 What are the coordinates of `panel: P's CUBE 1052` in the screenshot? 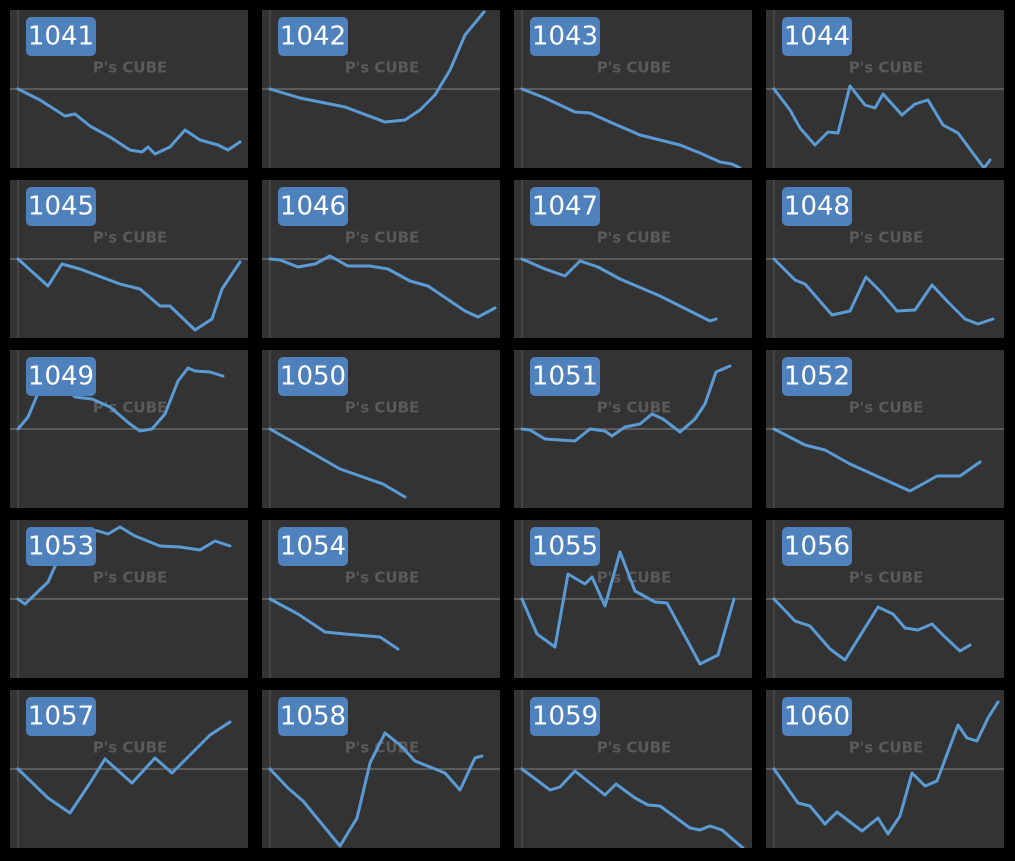 It's located at (885, 429).